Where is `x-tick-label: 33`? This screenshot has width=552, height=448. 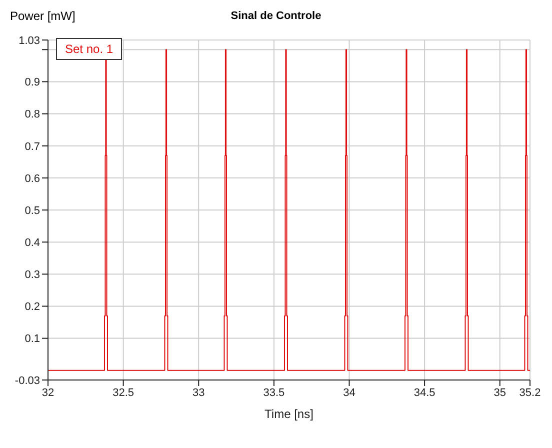
x-tick-label: 33 is located at coordinates (198, 392).